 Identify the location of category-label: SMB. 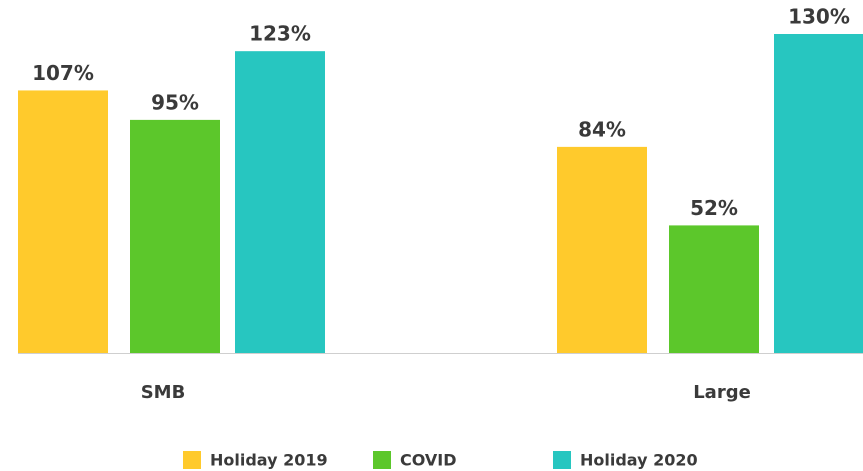
(163, 392).